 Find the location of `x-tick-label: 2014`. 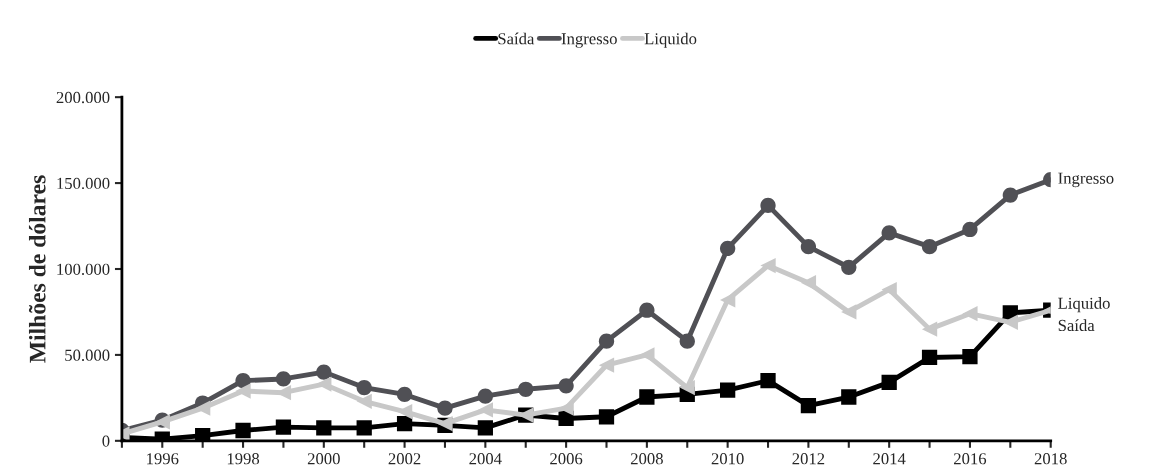

x-tick-label: 2014 is located at coordinates (889, 459).